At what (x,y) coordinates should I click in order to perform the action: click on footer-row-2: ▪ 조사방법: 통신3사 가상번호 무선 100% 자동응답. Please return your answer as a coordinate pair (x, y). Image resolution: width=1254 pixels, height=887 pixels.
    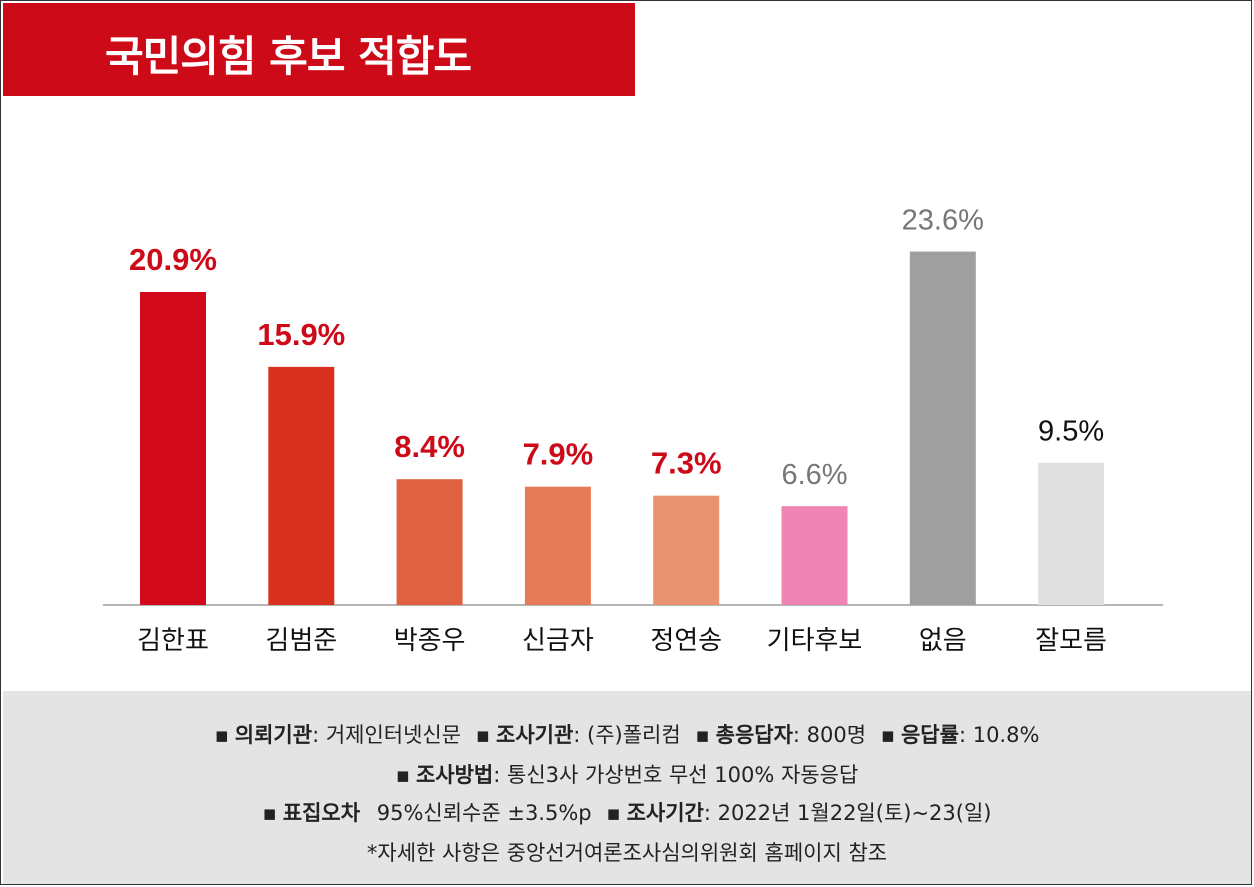
    Looking at the image, I should click on (627, 774).